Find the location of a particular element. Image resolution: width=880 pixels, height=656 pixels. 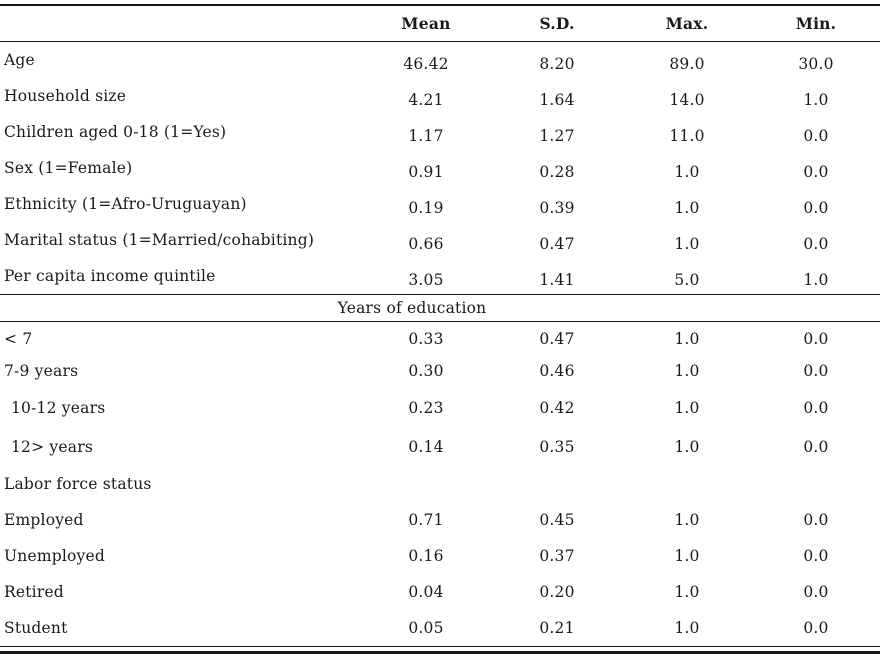

value-cell: 0.30 is located at coordinates (426, 371).